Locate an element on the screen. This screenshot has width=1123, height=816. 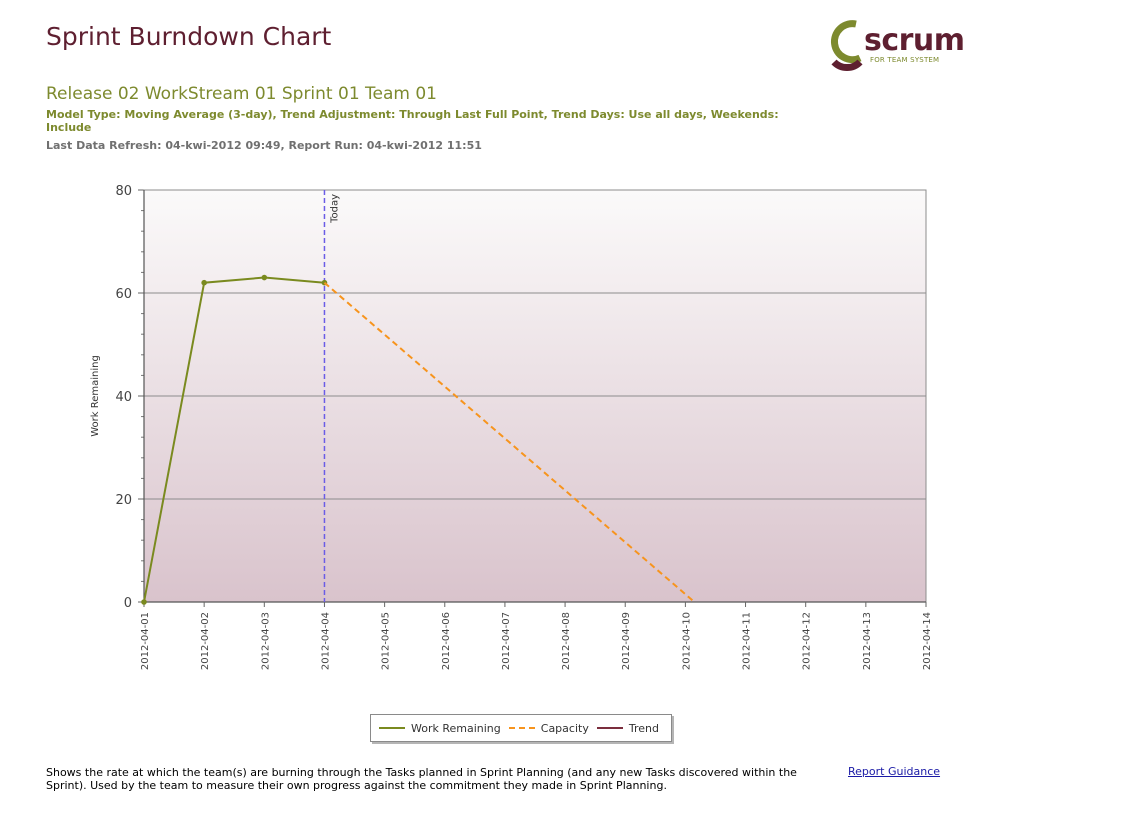
x-tick-label-2012-04-01: 2012-04-01 is located at coordinates (145, 641).